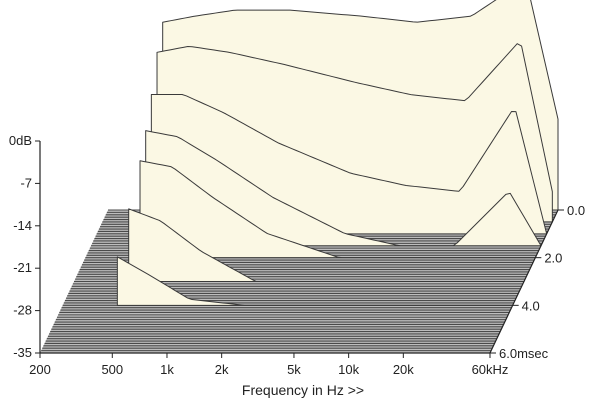 This screenshot has height=405, width=600. I want to click on y-tick-label: -35, so click(22, 352).